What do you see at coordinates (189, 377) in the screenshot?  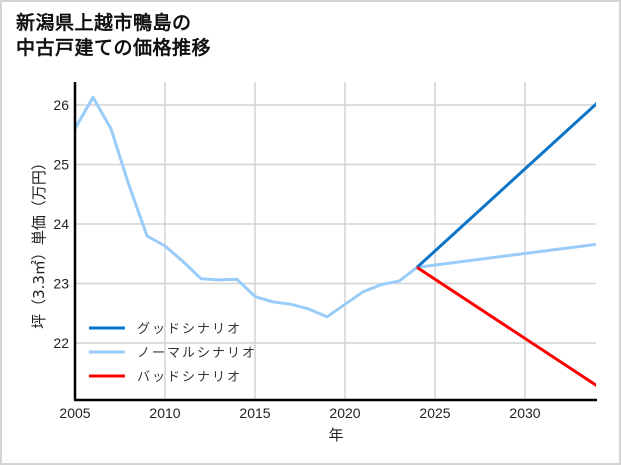 I see `legend-label: バッドシナリオ` at bounding box center [189, 377].